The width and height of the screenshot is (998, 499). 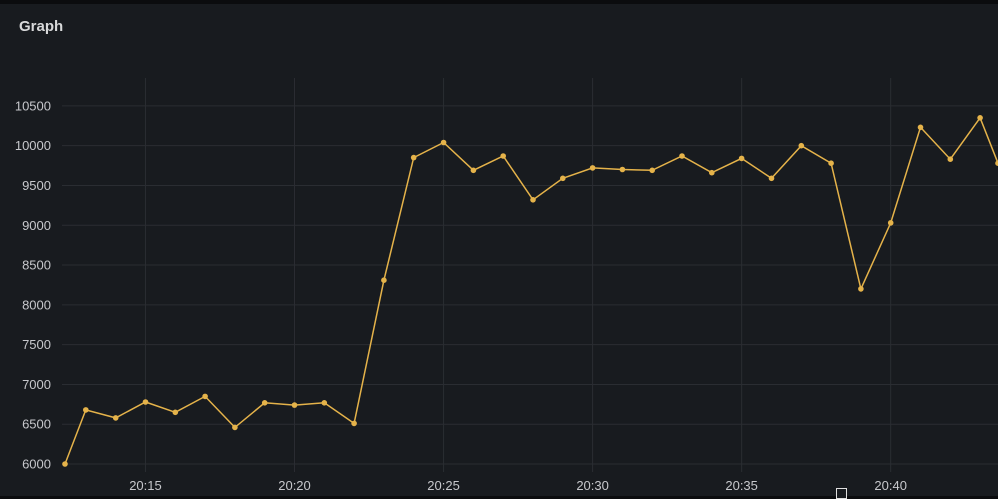 What do you see at coordinates (518, 485) in the screenshot?
I see `x-axis: 20:15 20:20 20:25 20:30 20:35 20:40` at bounding box center [518, 485].